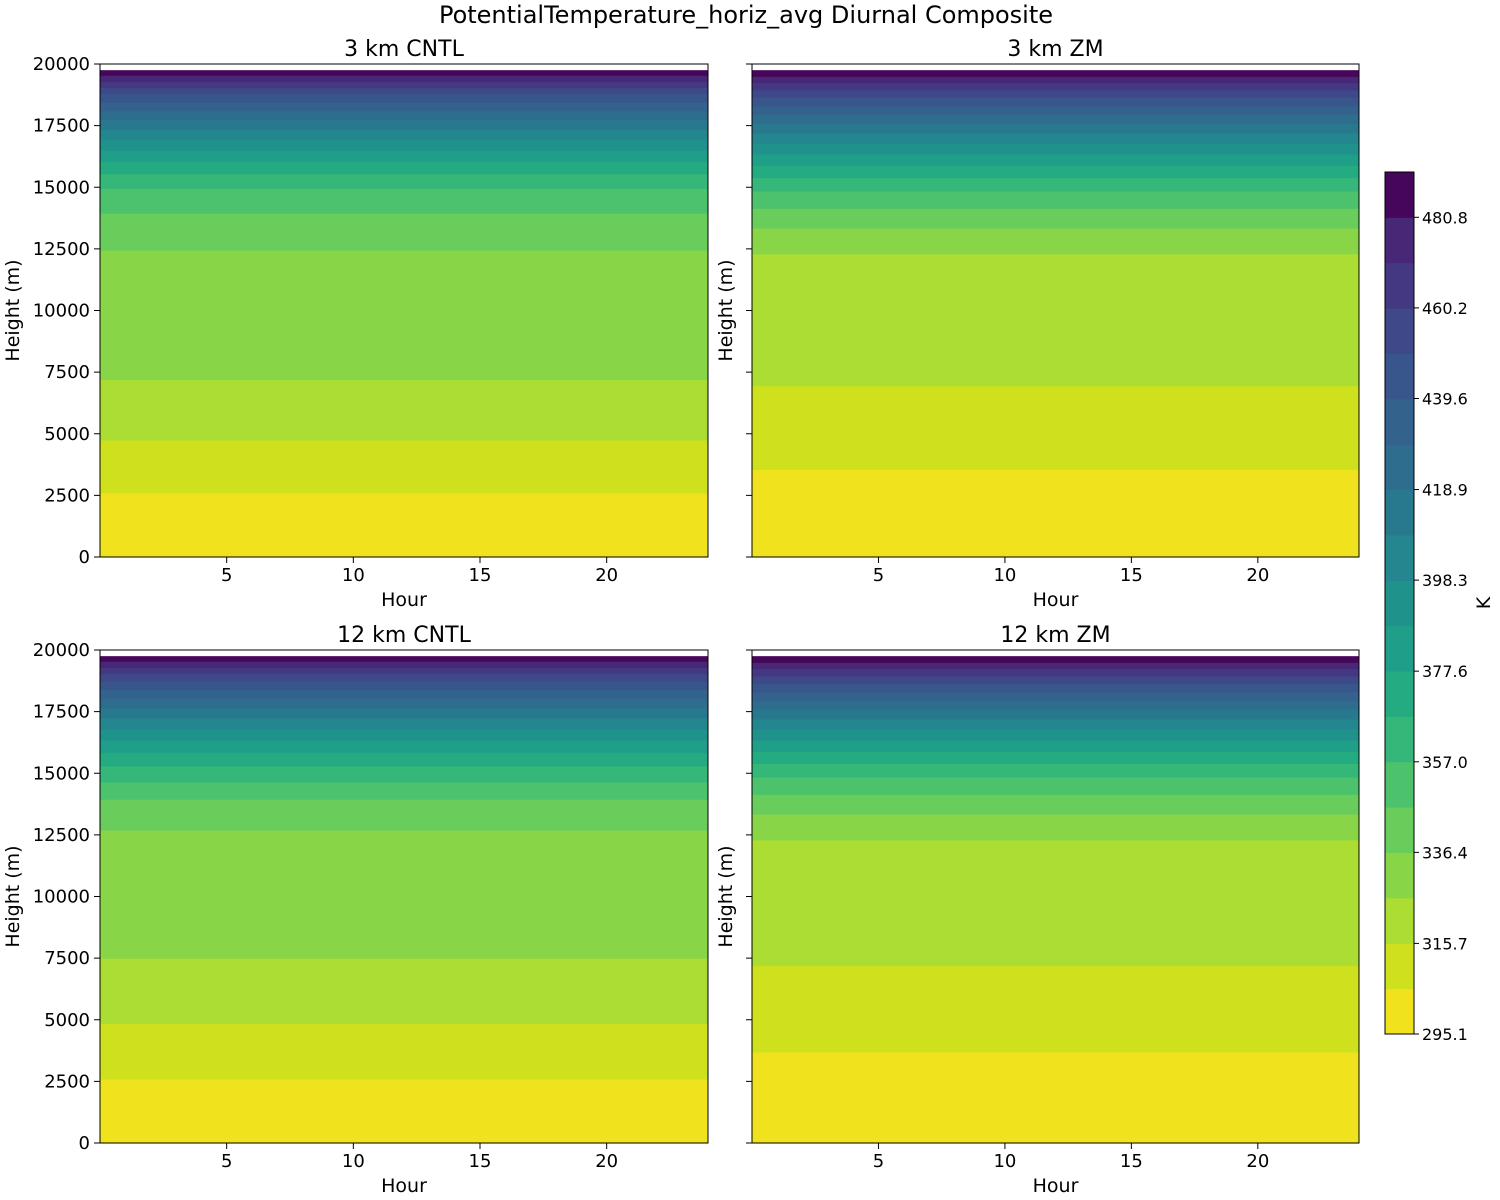 Image resolution: width=1500 pixels, height=1200 pixels. I want to click on colorbar-label: K, so click(1484, 602).